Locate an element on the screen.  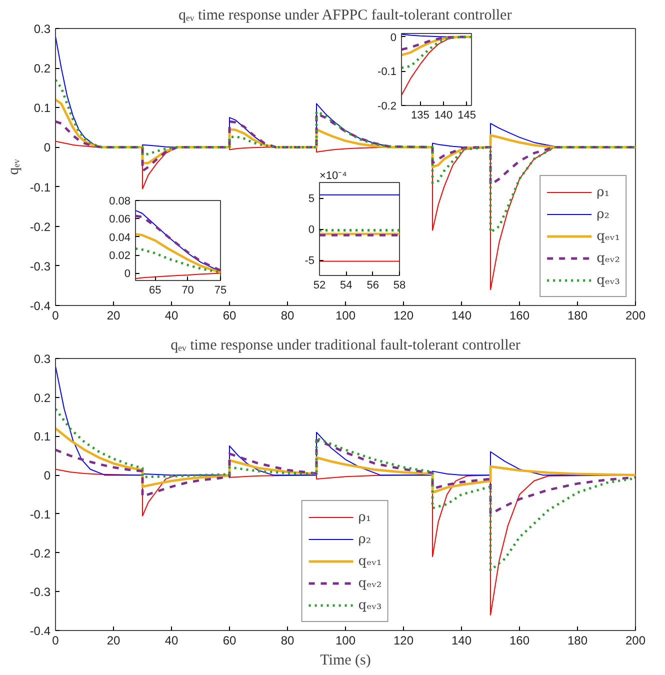
y-tick-label: 0.08 is located at coordinates (120, 202).